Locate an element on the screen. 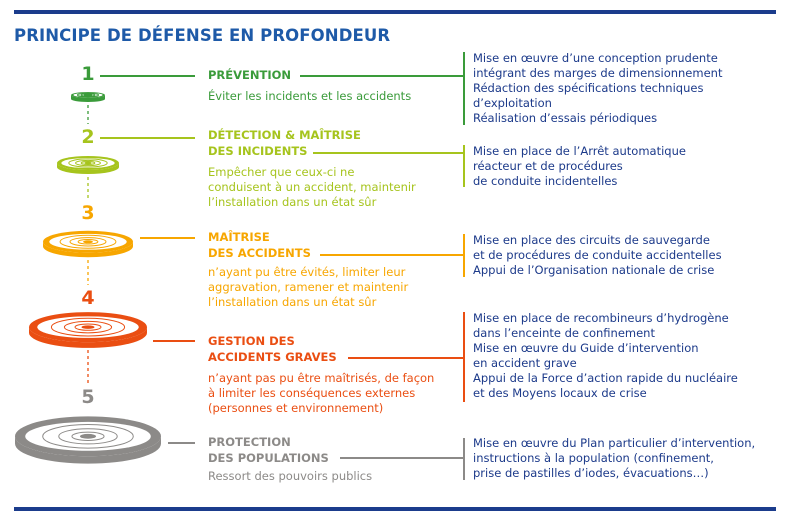 Image resolution: width=786 pixels, height=523 pixels. level-title: PRÉVENTION is located at coordinates (249, 75).